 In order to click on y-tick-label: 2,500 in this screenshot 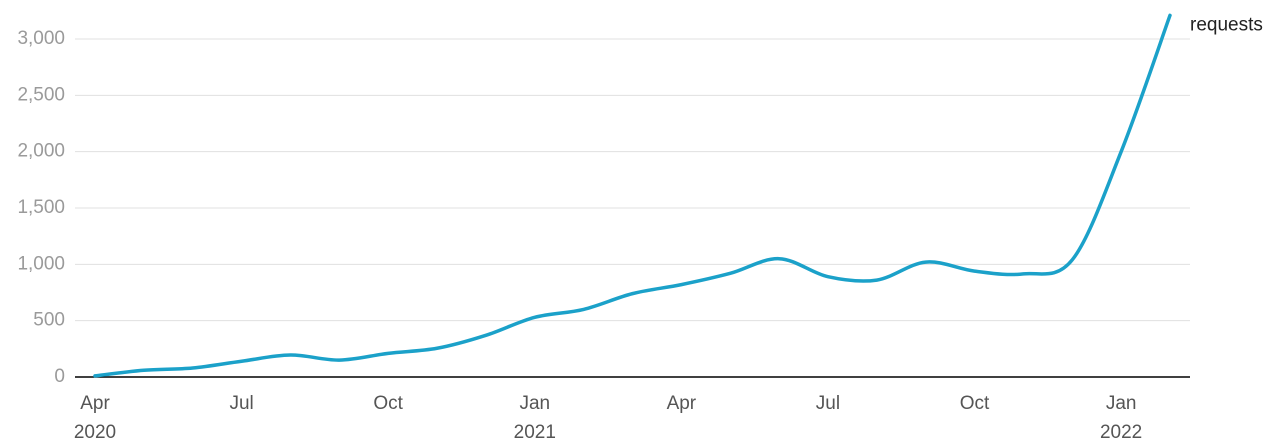, I will do `click(41, 94)`.